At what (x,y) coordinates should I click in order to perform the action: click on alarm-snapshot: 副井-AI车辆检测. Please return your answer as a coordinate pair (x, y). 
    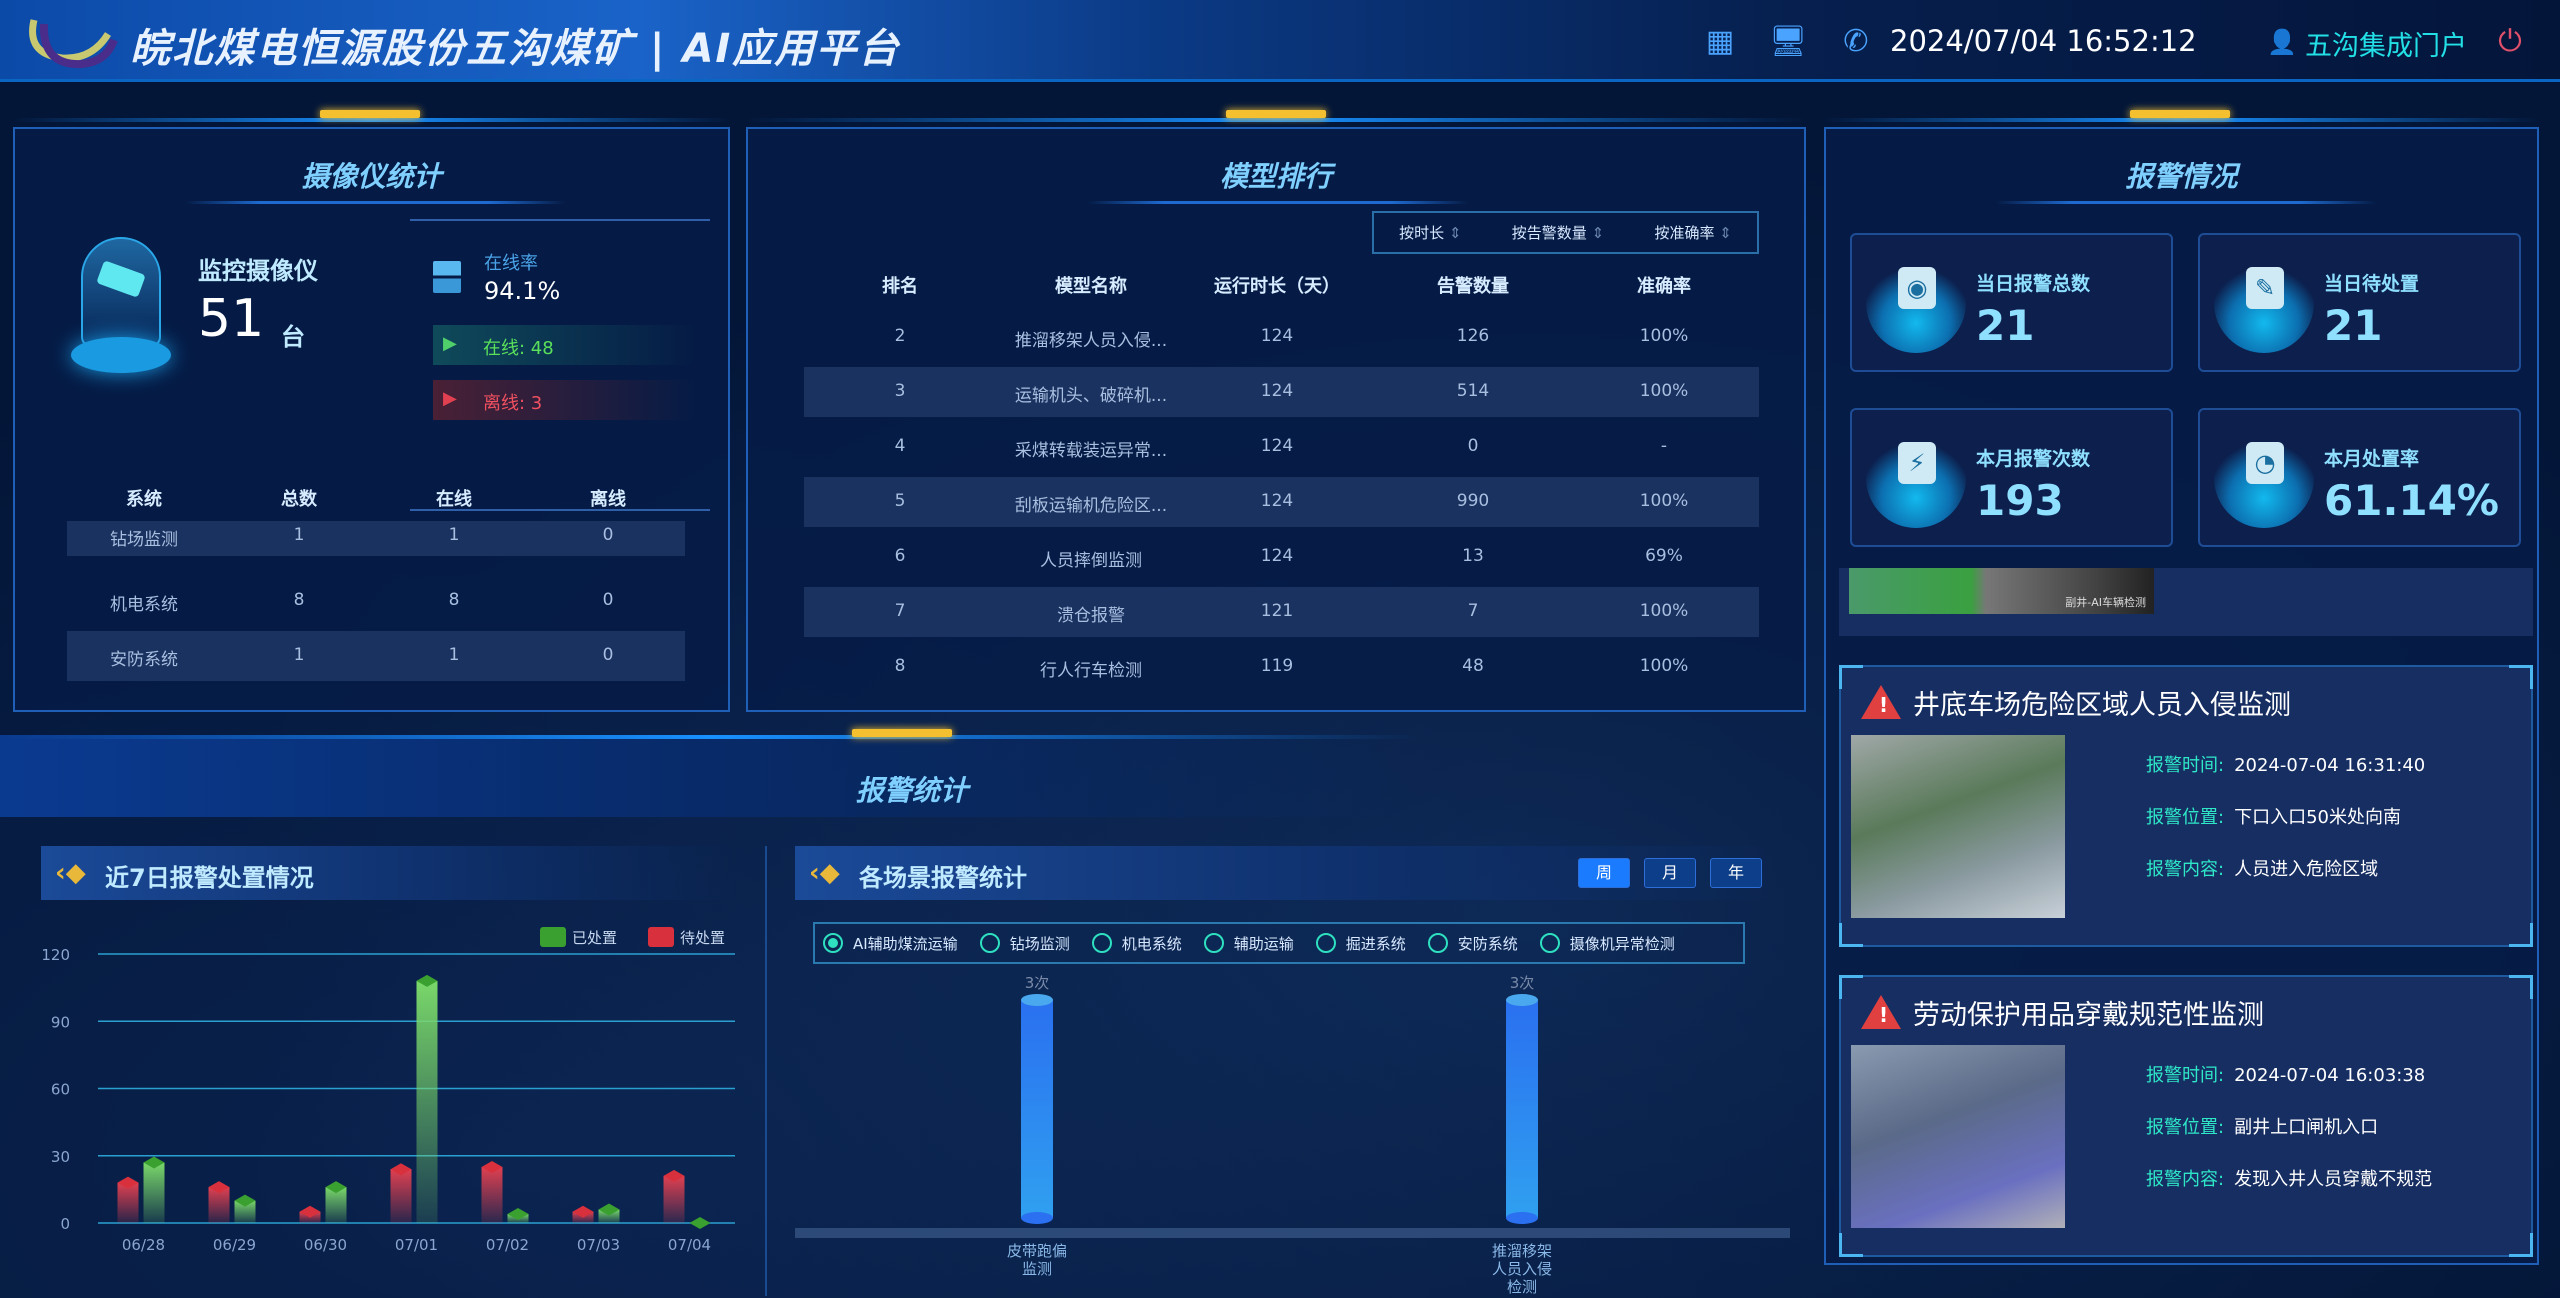
    Looking at the image, I should click on (2001, 591).